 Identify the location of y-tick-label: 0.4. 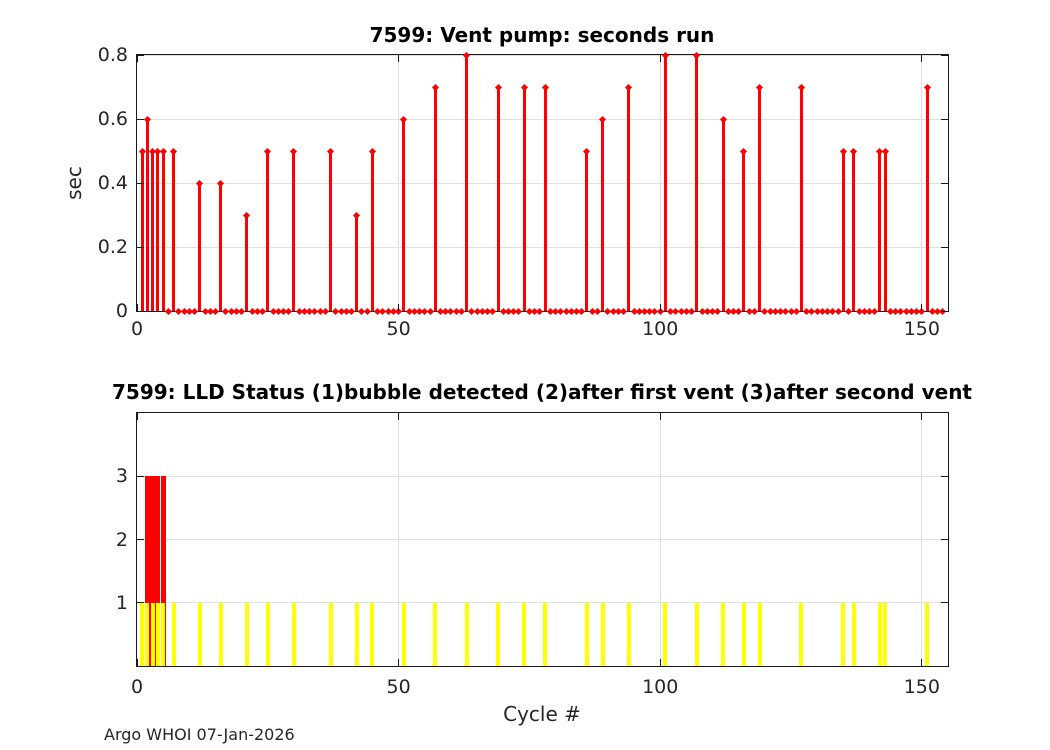
(112, 183).